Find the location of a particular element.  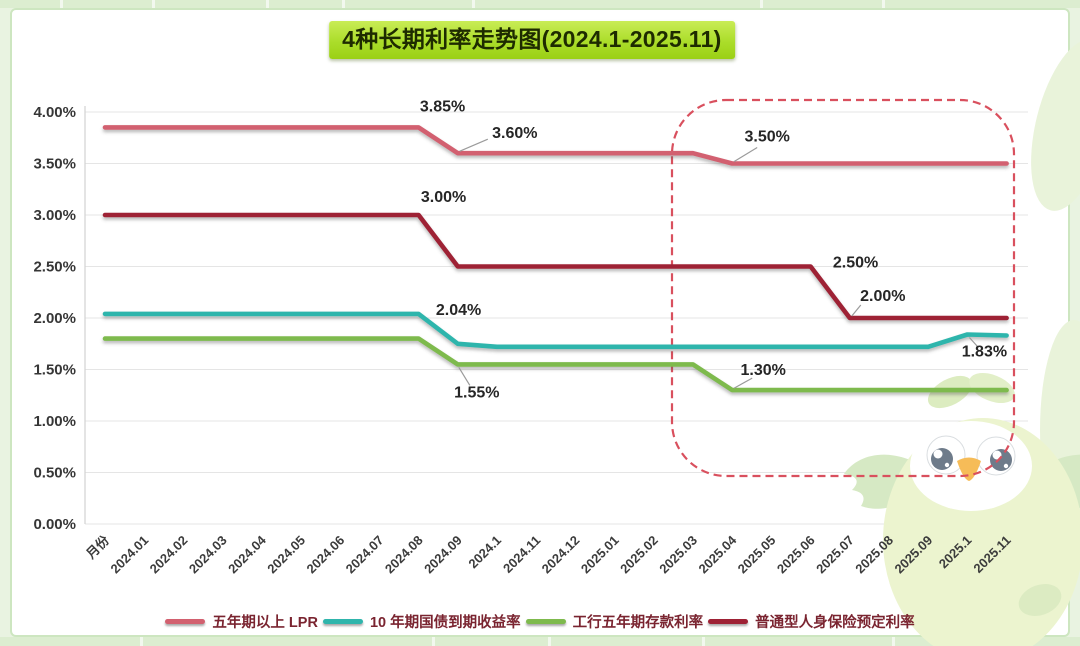

legend-item: 10 年期国债到期收益率 is located at coordinates (421, 621).